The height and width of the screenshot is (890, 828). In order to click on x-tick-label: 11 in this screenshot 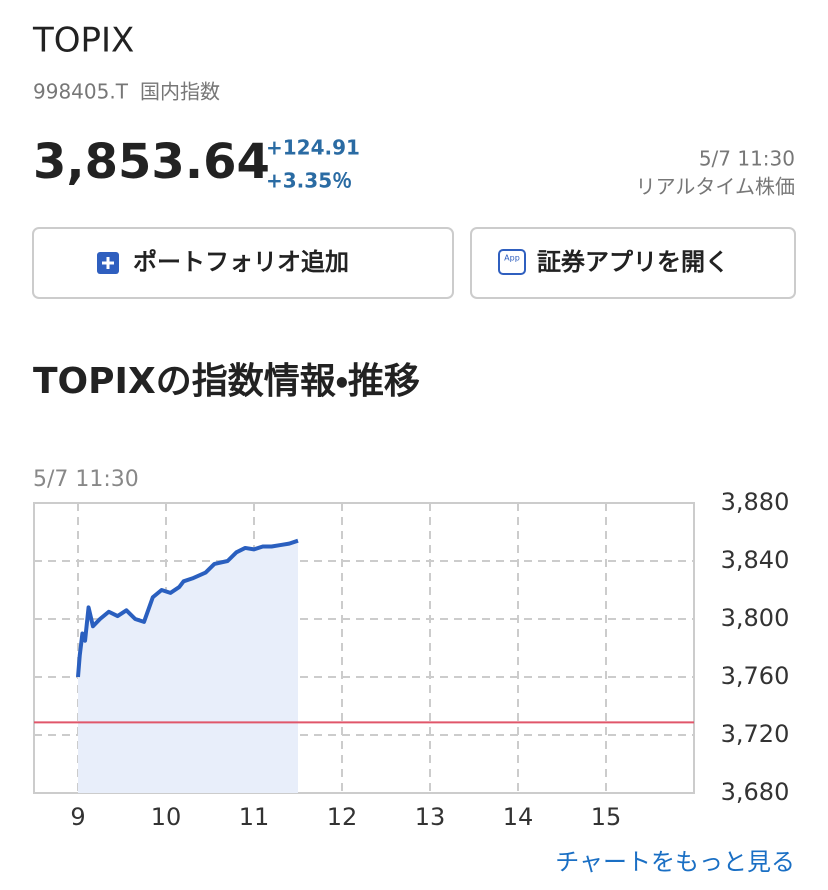, I will do `click(254, 817)`.